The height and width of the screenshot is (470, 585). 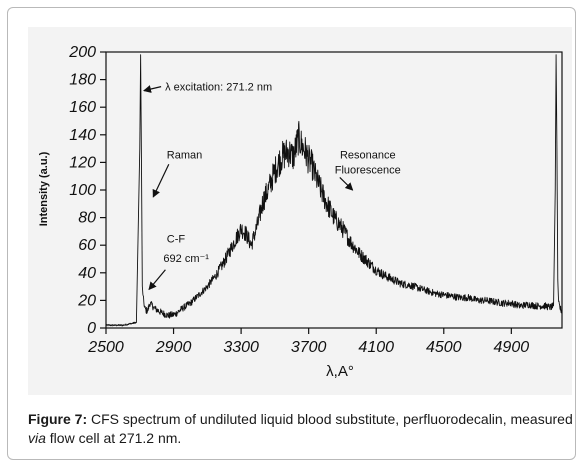 What do you see at coordinates (87, 245) in the screenshot?
I see `y-tick-label: 60` at bounding box center [87, 245].